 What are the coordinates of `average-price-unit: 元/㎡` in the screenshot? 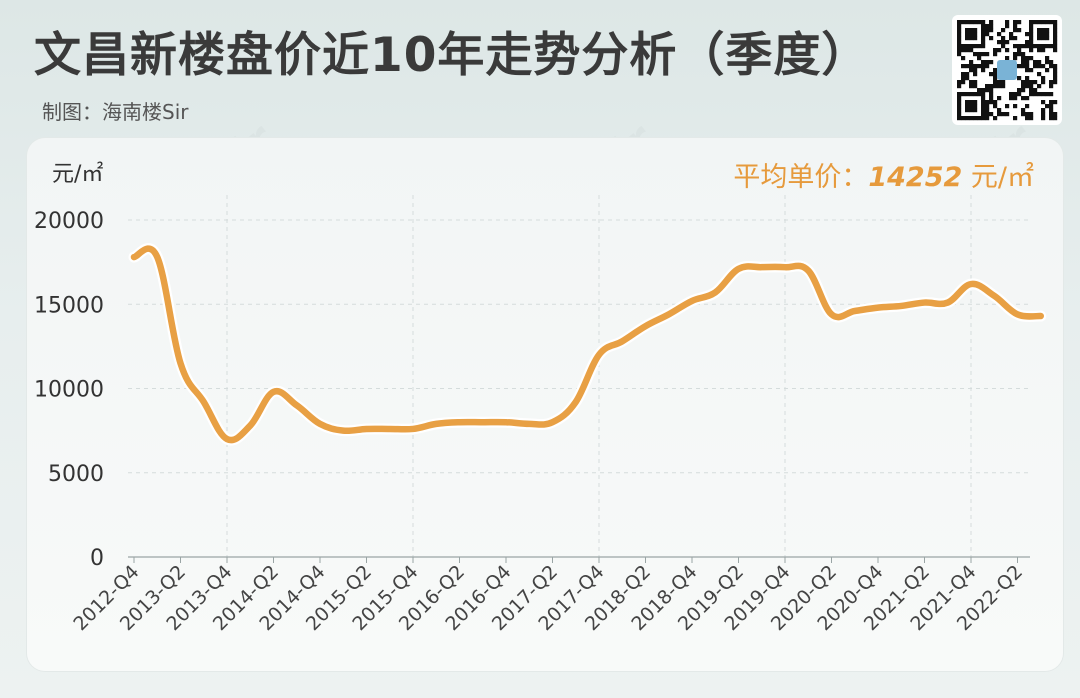 It's located at (1002, 177).